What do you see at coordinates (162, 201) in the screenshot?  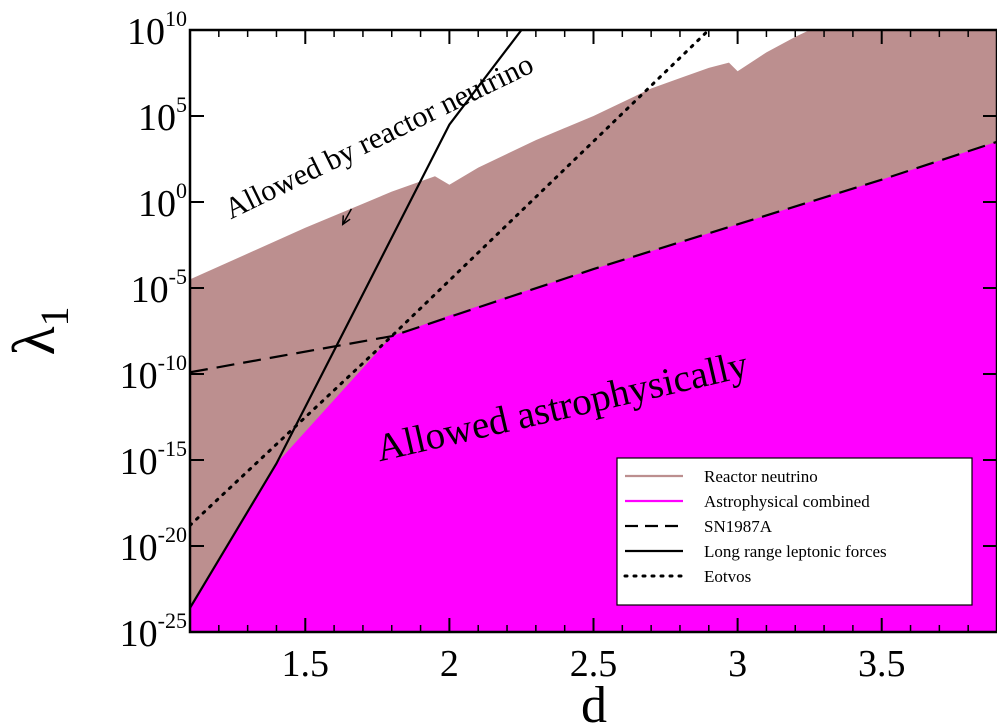 I see `y-tick-label: 10⁰` at bounding box center [162, 201].